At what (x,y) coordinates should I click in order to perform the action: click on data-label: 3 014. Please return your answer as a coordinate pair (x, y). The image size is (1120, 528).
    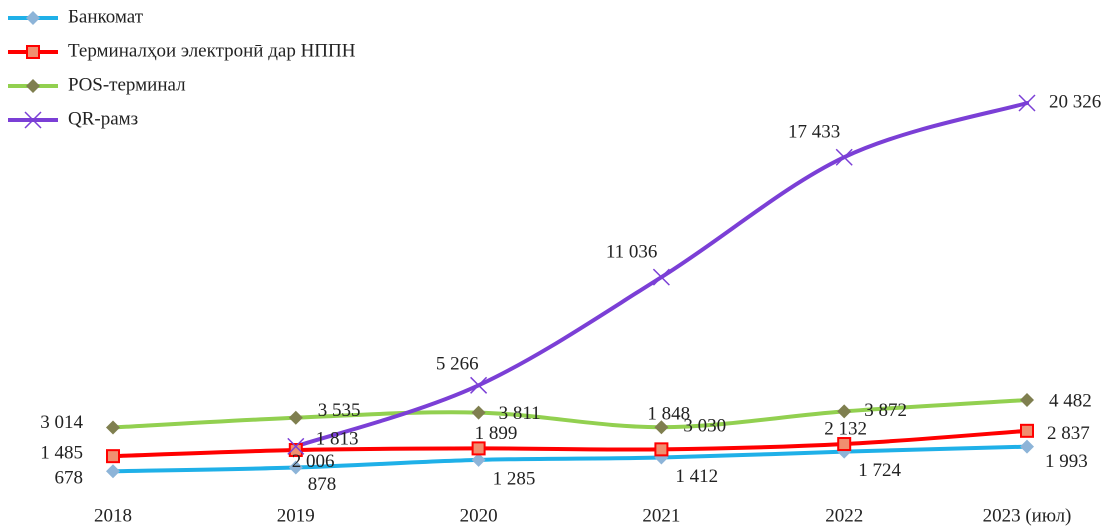
    Looking at the image, I should click on (61, 422).